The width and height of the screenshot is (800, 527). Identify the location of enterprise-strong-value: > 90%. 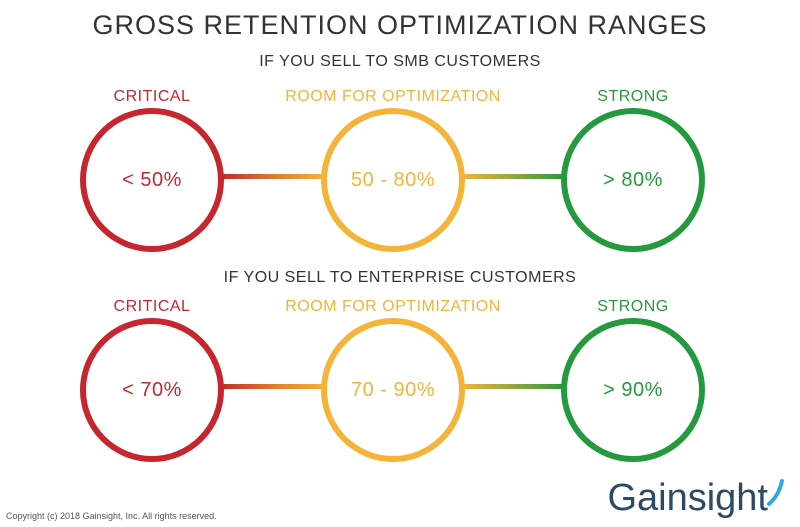
(633, 389).